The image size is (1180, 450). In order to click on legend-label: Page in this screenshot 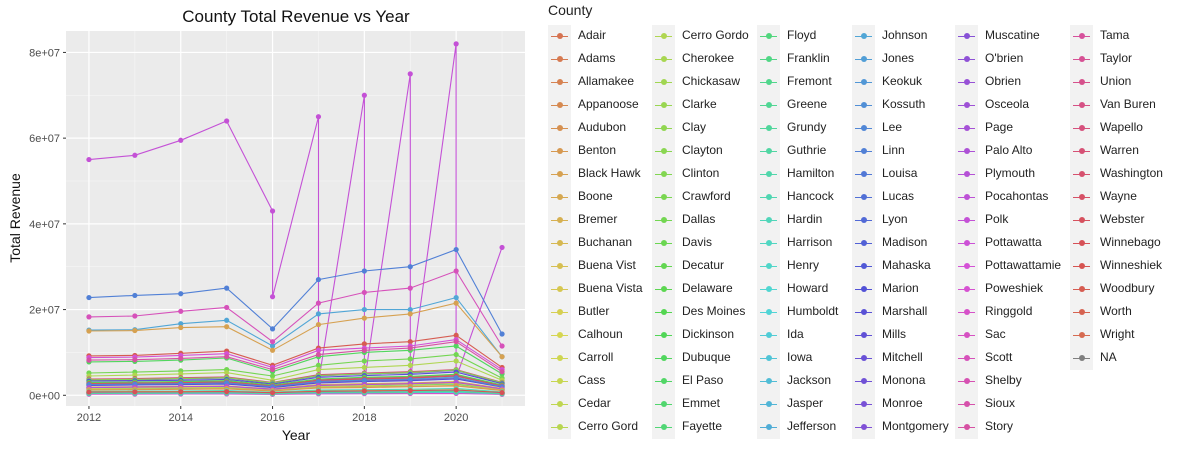, I will do `click(999, 127)`.